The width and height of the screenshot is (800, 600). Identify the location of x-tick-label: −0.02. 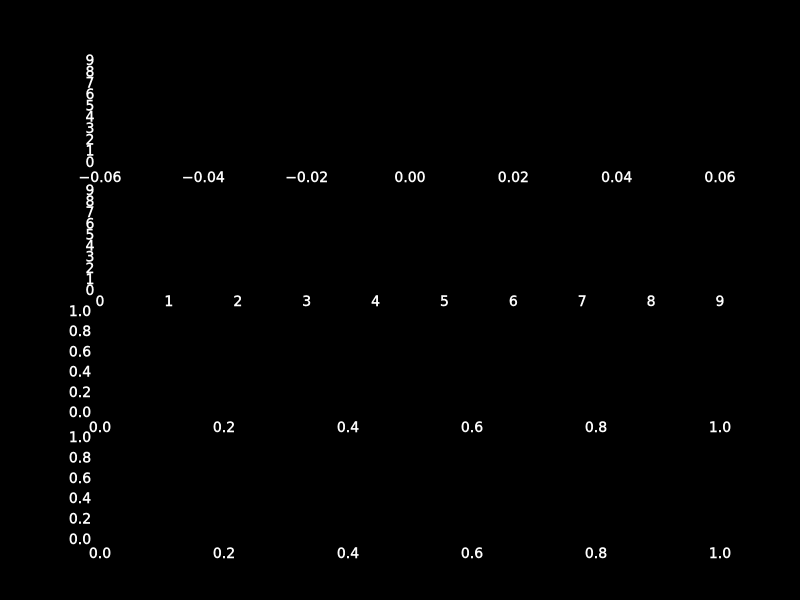
(306, 178).